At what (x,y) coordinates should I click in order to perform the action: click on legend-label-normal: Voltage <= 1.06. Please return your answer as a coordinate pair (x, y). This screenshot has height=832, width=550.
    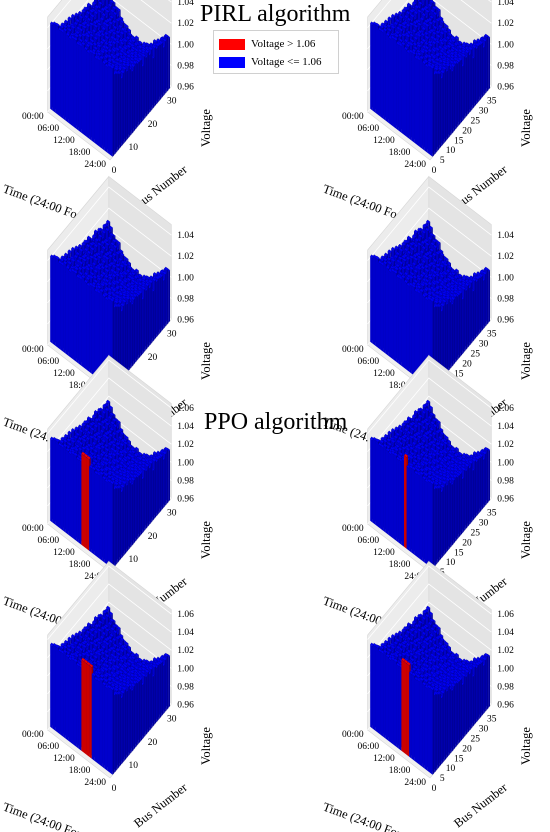
    Looking at the image, I should click on (286, 62).